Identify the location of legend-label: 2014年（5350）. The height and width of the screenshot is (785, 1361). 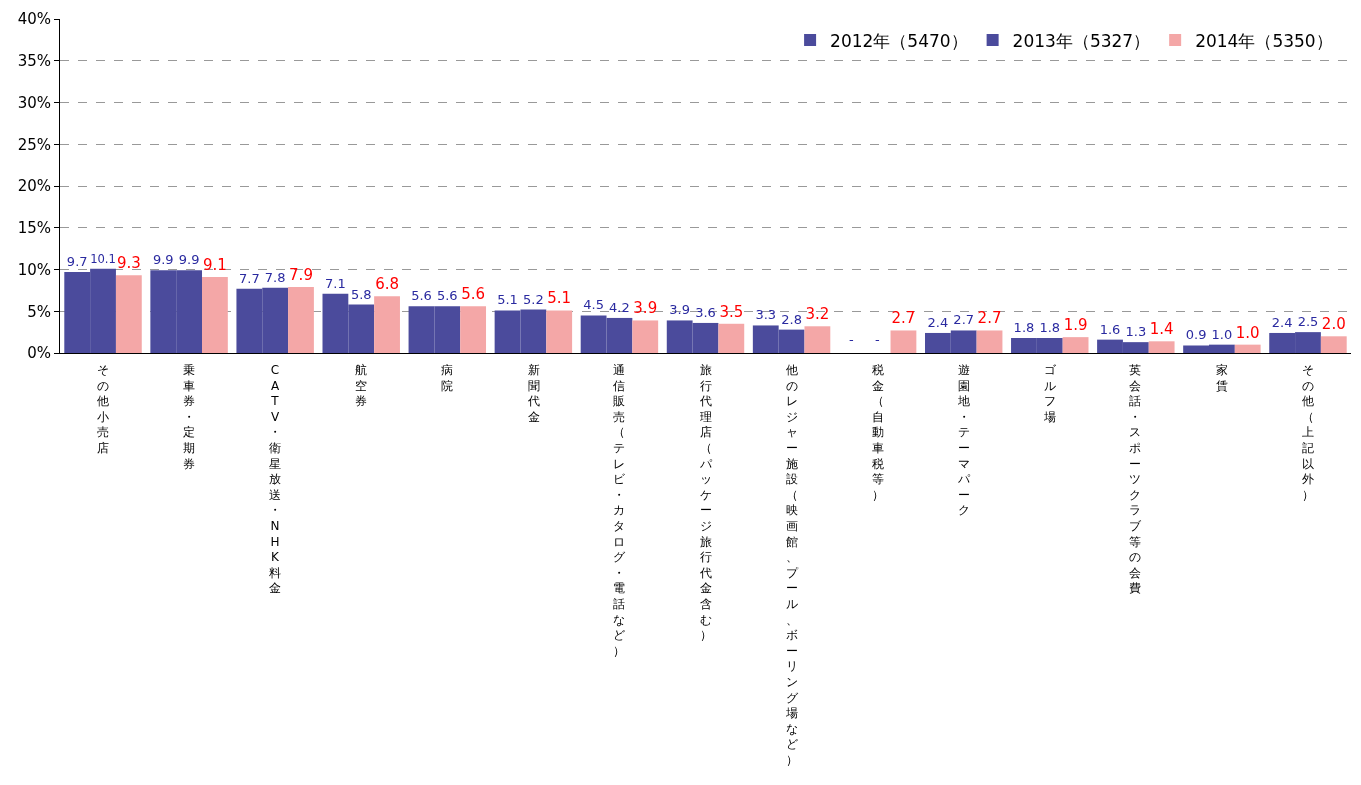
(1264, 40).